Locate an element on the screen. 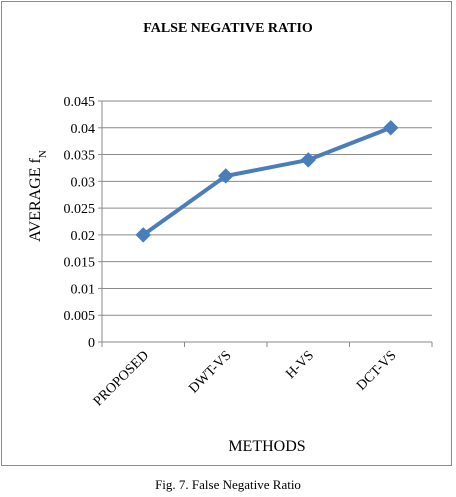 The image size is (456, 497). y-tick-label: 0.01 is located at coordinates (83, 289).